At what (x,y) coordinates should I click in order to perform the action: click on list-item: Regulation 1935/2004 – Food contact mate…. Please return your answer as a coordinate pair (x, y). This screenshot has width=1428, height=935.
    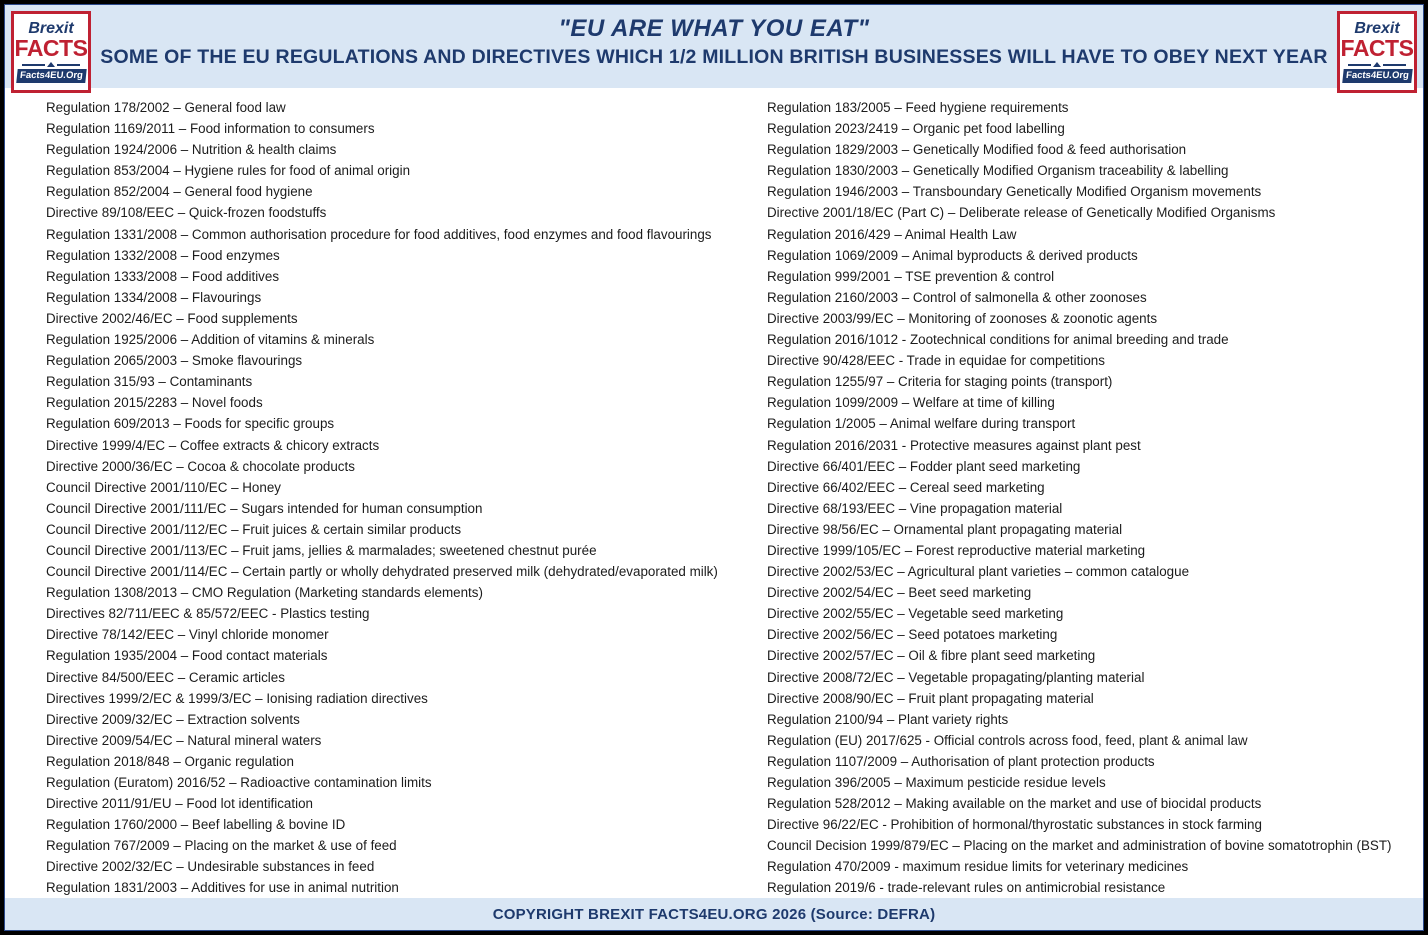
    Looking at the image, I should click on (187, 656).